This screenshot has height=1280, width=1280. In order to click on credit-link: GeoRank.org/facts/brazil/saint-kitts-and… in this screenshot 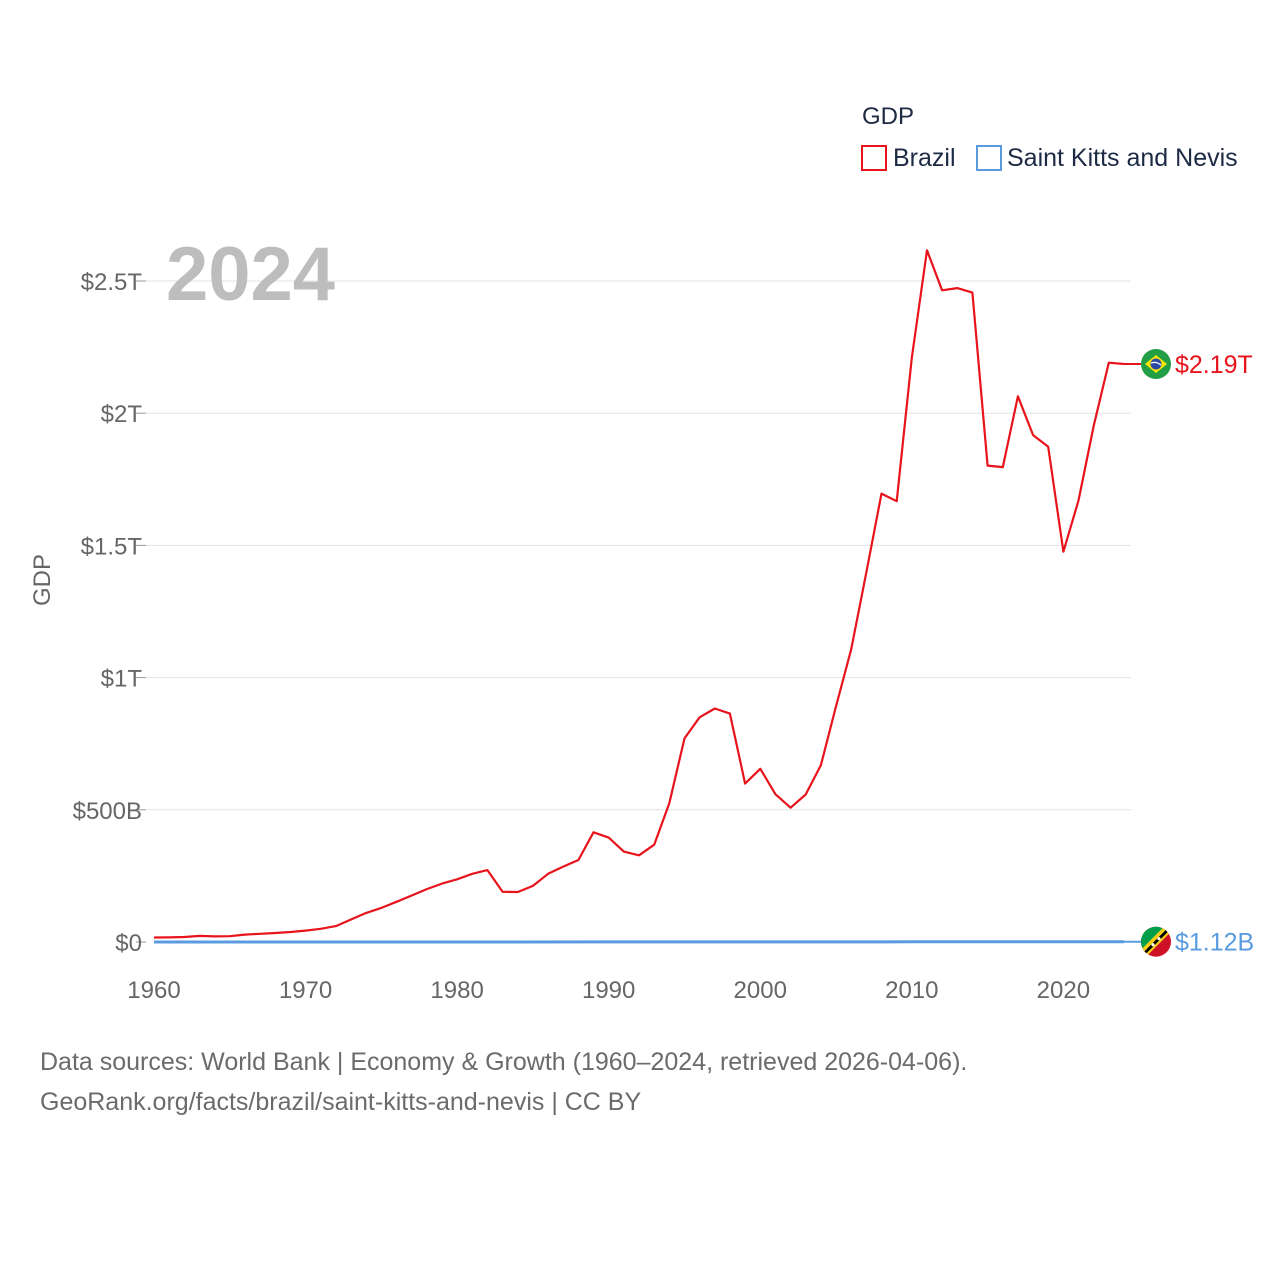, I will do `click(341, 1102)`.